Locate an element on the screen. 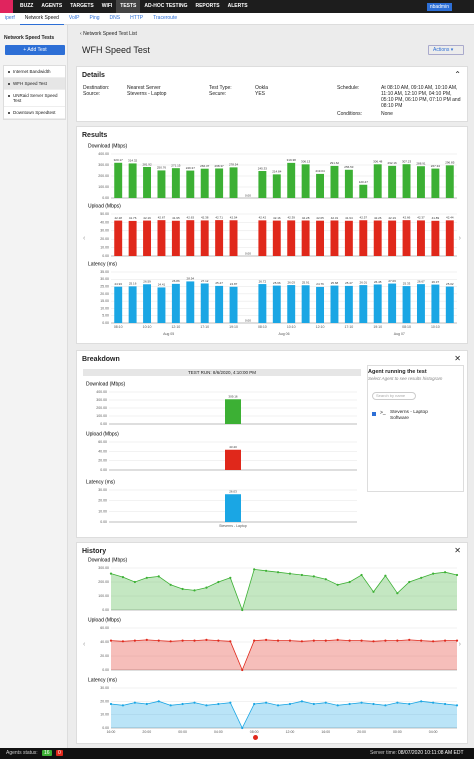 Image resolution: width=474 pixels, height=759 pixels. sub-nav-item: DNS is located at coordinates (115, 18).